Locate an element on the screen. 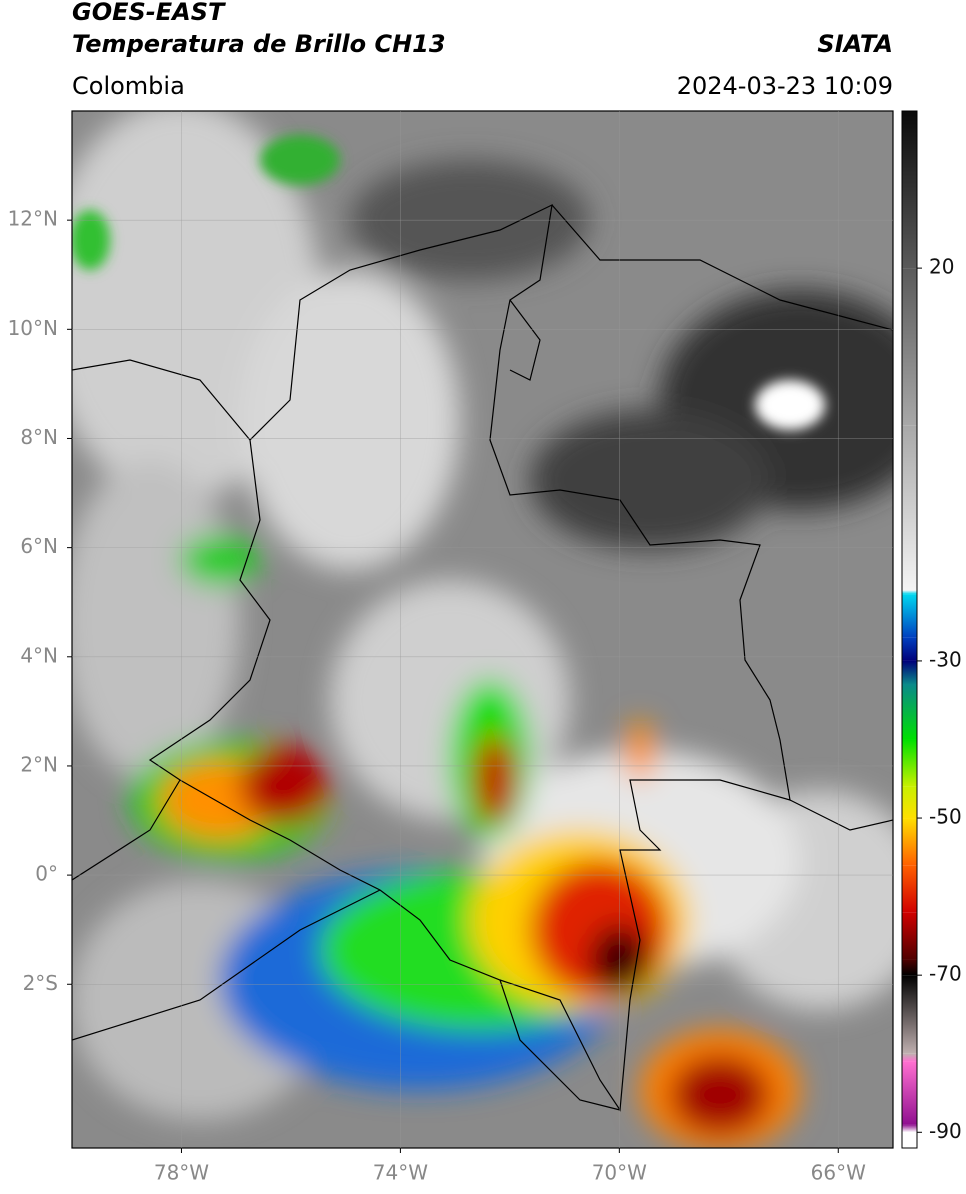  colorbar-frame is located at coordinates (909, 629).